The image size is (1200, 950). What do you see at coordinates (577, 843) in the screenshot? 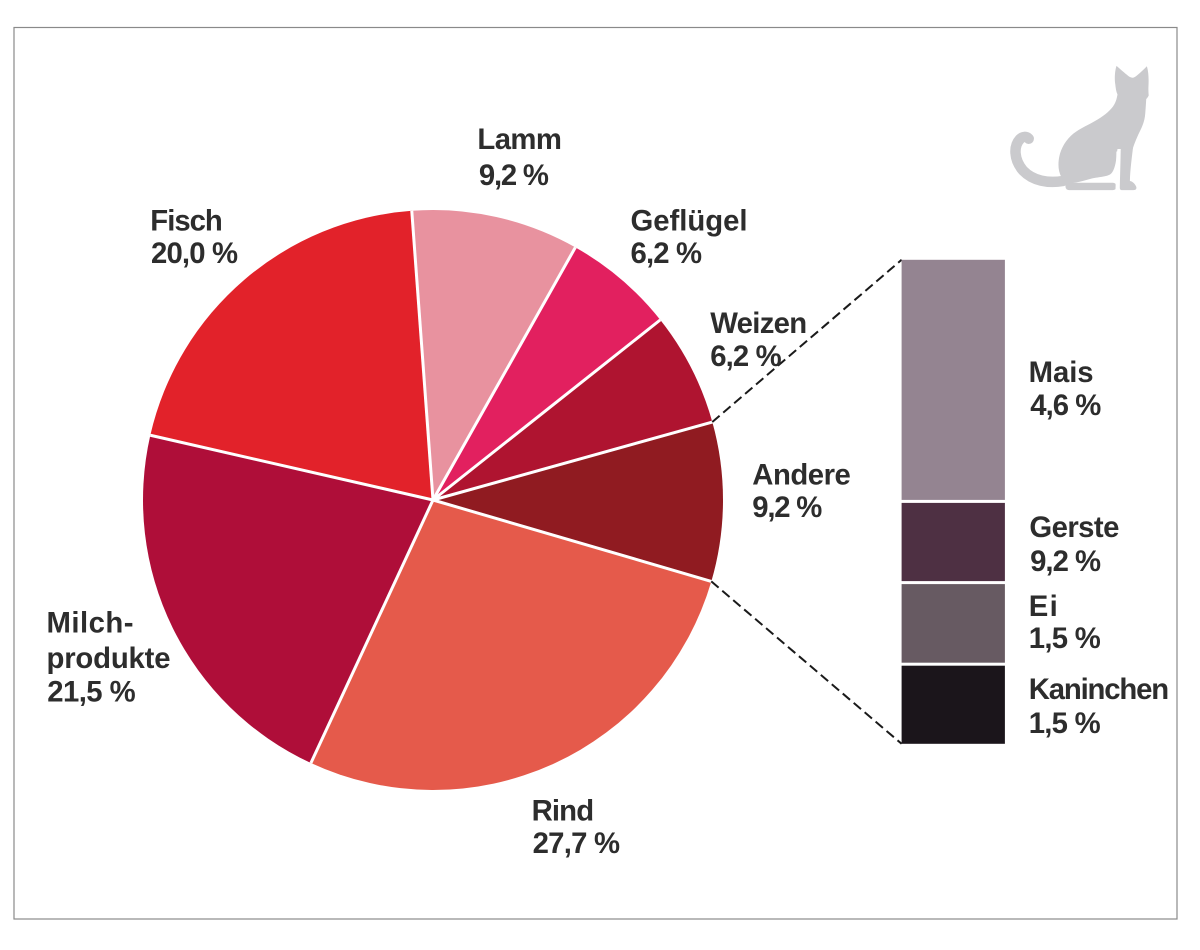
I see `svg-text: 27,7 %` at bounding box center [577, 843].